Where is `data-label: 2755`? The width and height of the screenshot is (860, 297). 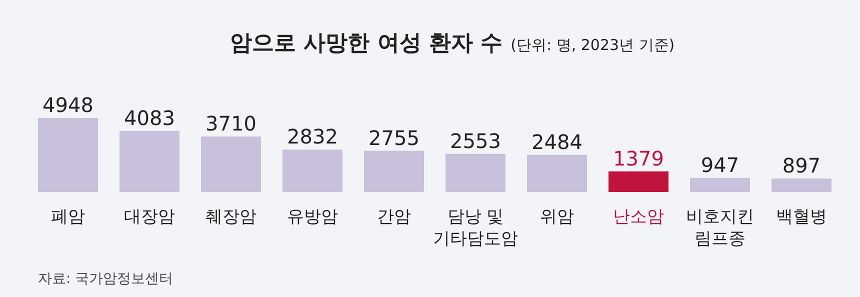 data-label: 2755 is located at coordinates (394, 138).